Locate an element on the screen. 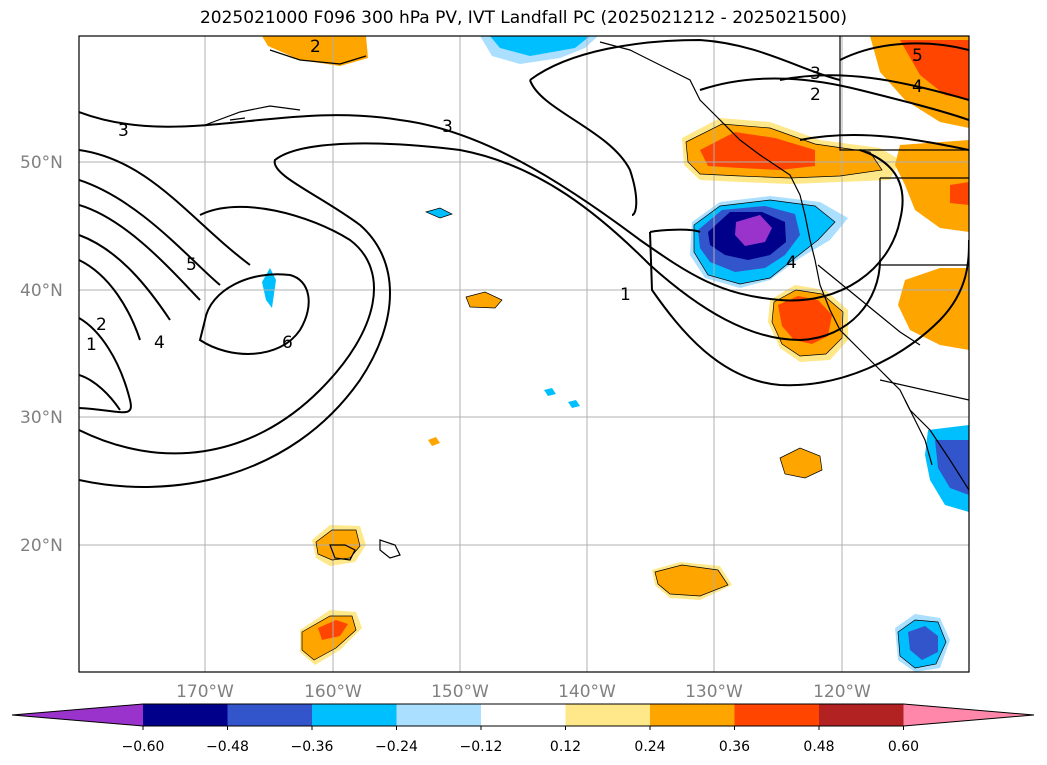  colorbar-tick-label: −0.12 is located at coordinates (481, 747).